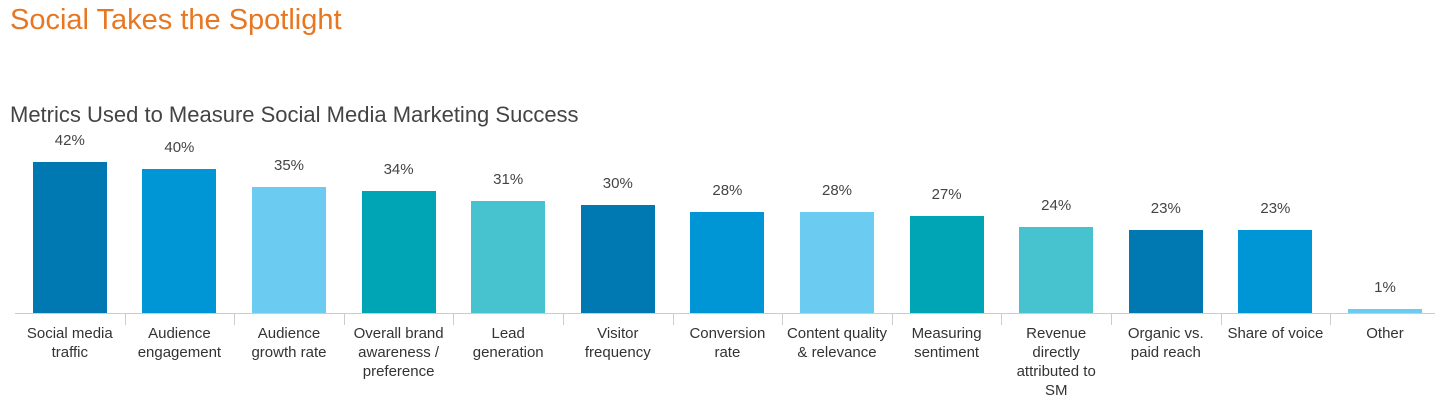 Image resolution: width=1451 pixels, height=412 pixels. Describe the element at coordinates (725, 313) in the screenshot. I see `x-axis` at that location.